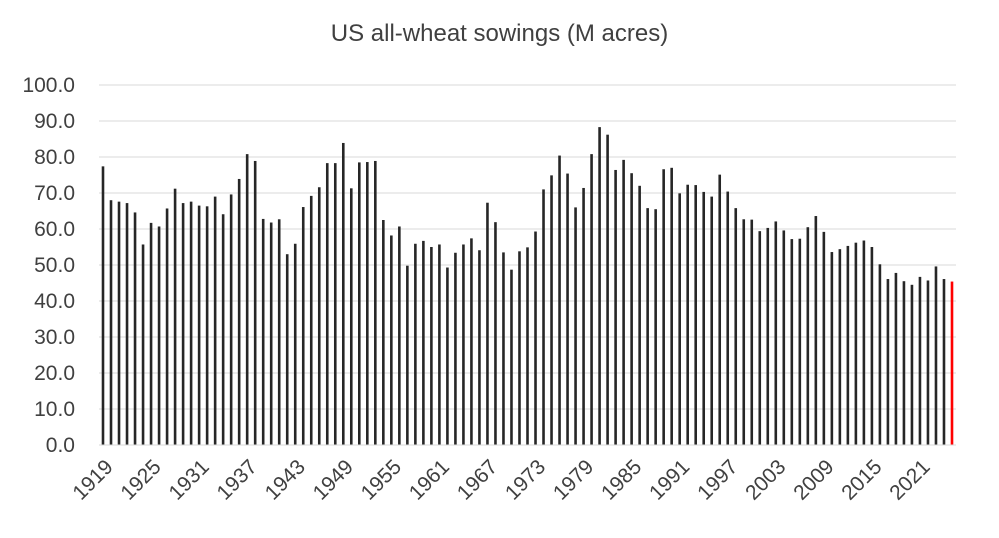 This screenshot has height=538, width=999. Describe the element at coordinates (188, 479) in the screenshot. I see `x-tick-label: 1931` at that location.